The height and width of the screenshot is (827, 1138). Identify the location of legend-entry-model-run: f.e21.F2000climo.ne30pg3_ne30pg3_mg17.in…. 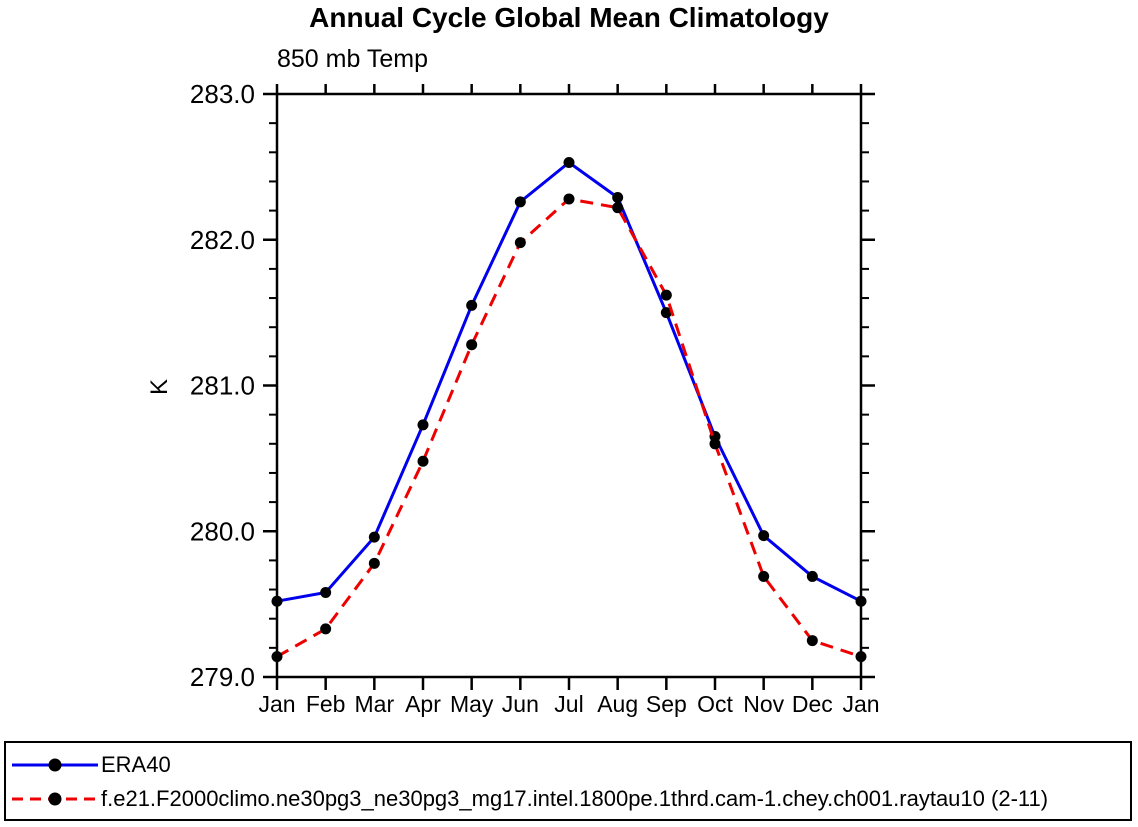
(529, 798).